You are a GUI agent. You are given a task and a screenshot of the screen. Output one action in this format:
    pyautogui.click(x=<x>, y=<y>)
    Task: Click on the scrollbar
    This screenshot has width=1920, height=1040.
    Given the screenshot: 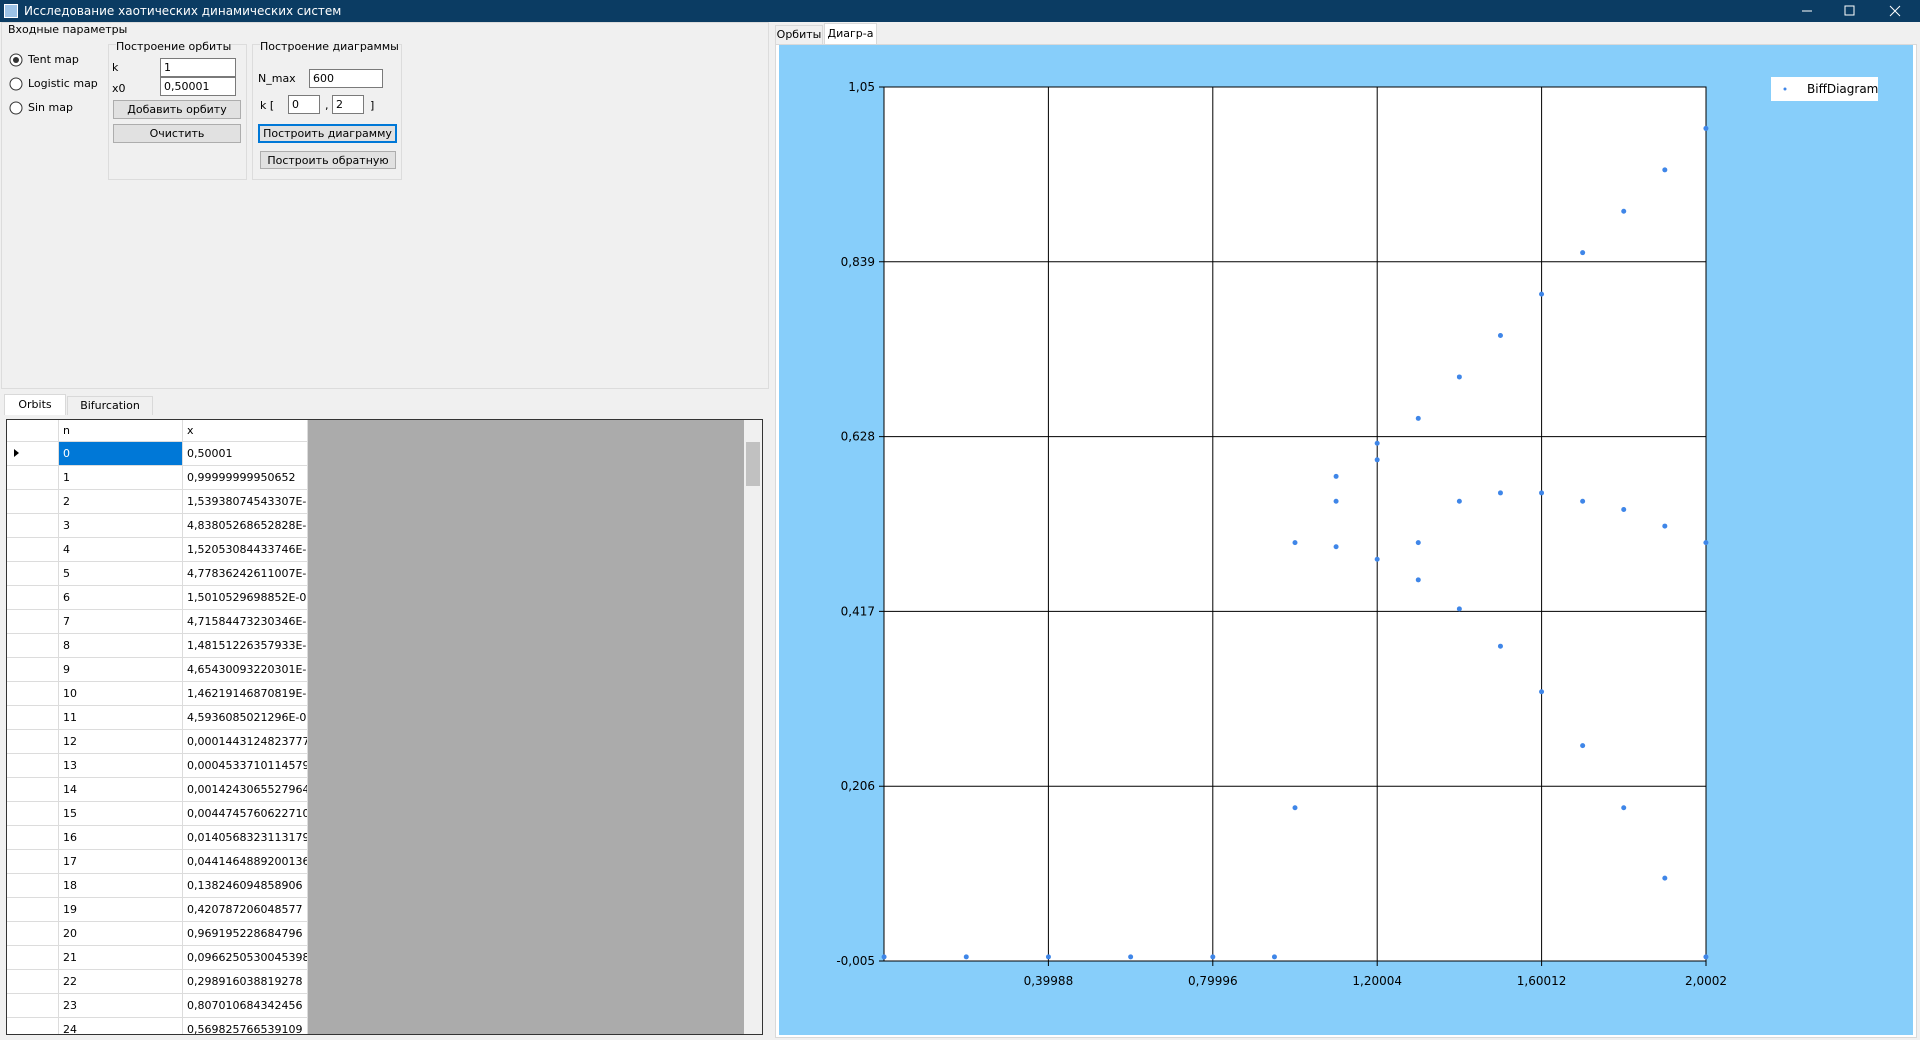 What is the action you would take?
    pyautogui.click(x=753, y=727)
    